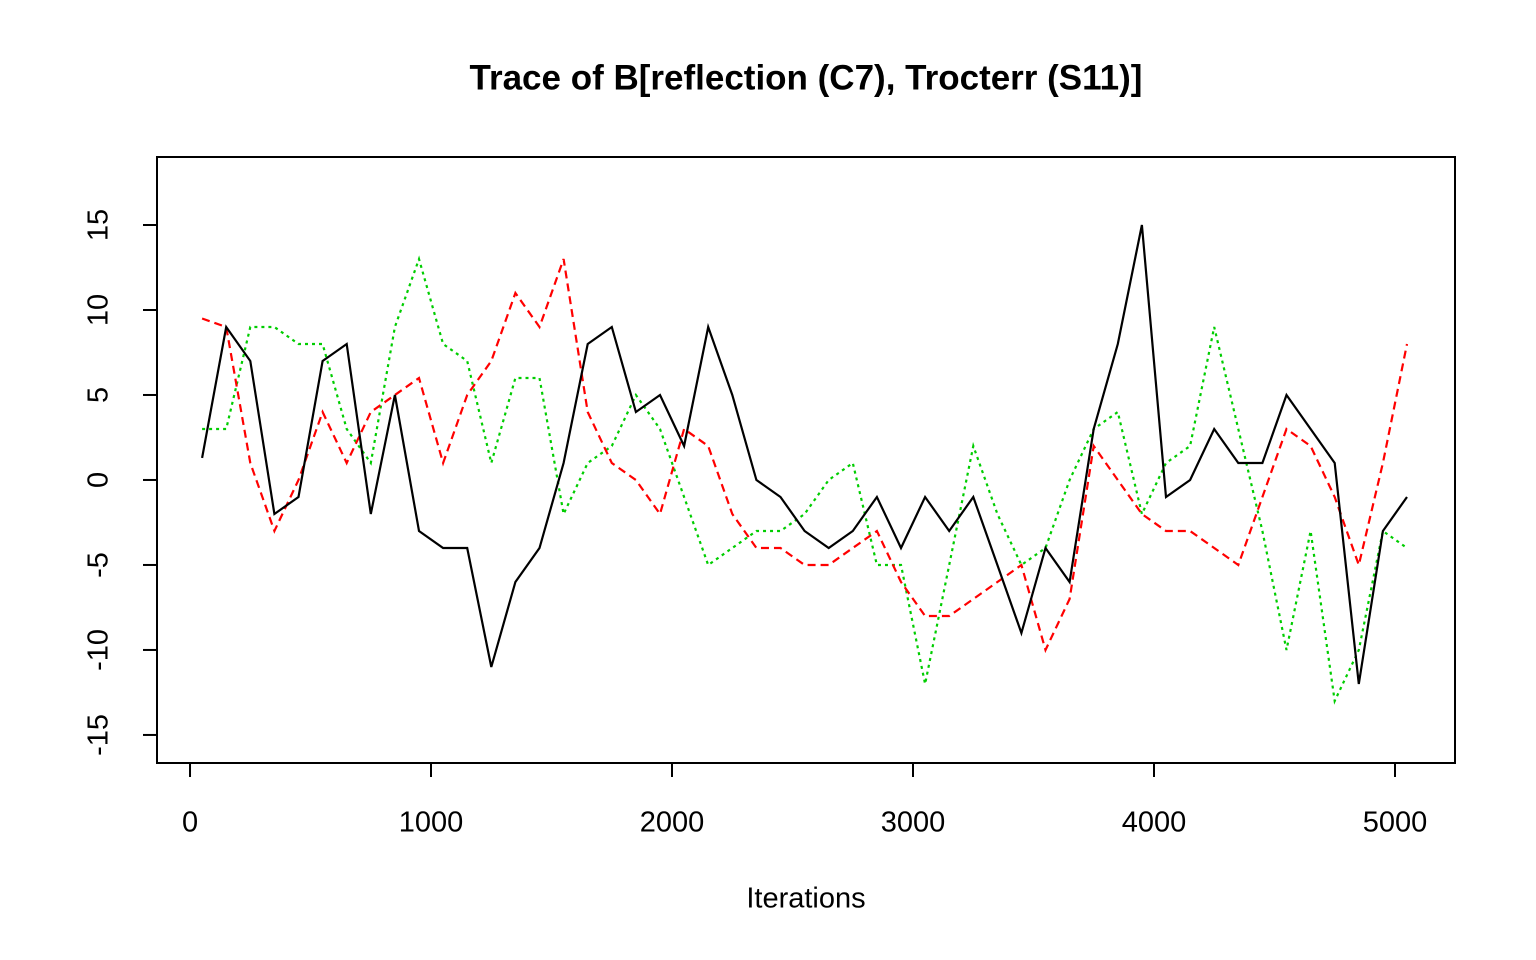 This screenshot has width=1536, height=960. I want to click on x-tick-label: 2000, so click(672, 823).